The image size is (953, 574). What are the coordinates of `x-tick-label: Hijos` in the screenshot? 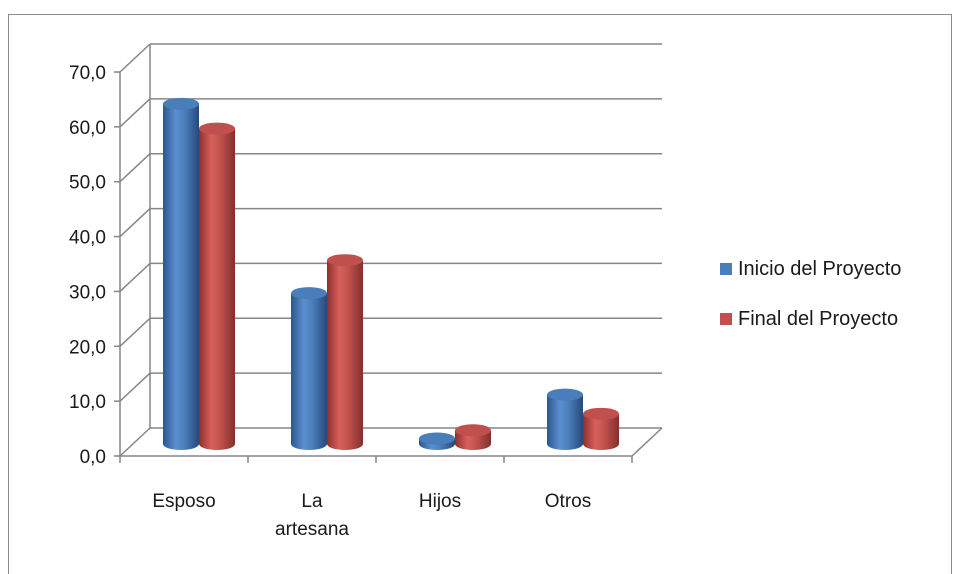 It's located at (440, 501).